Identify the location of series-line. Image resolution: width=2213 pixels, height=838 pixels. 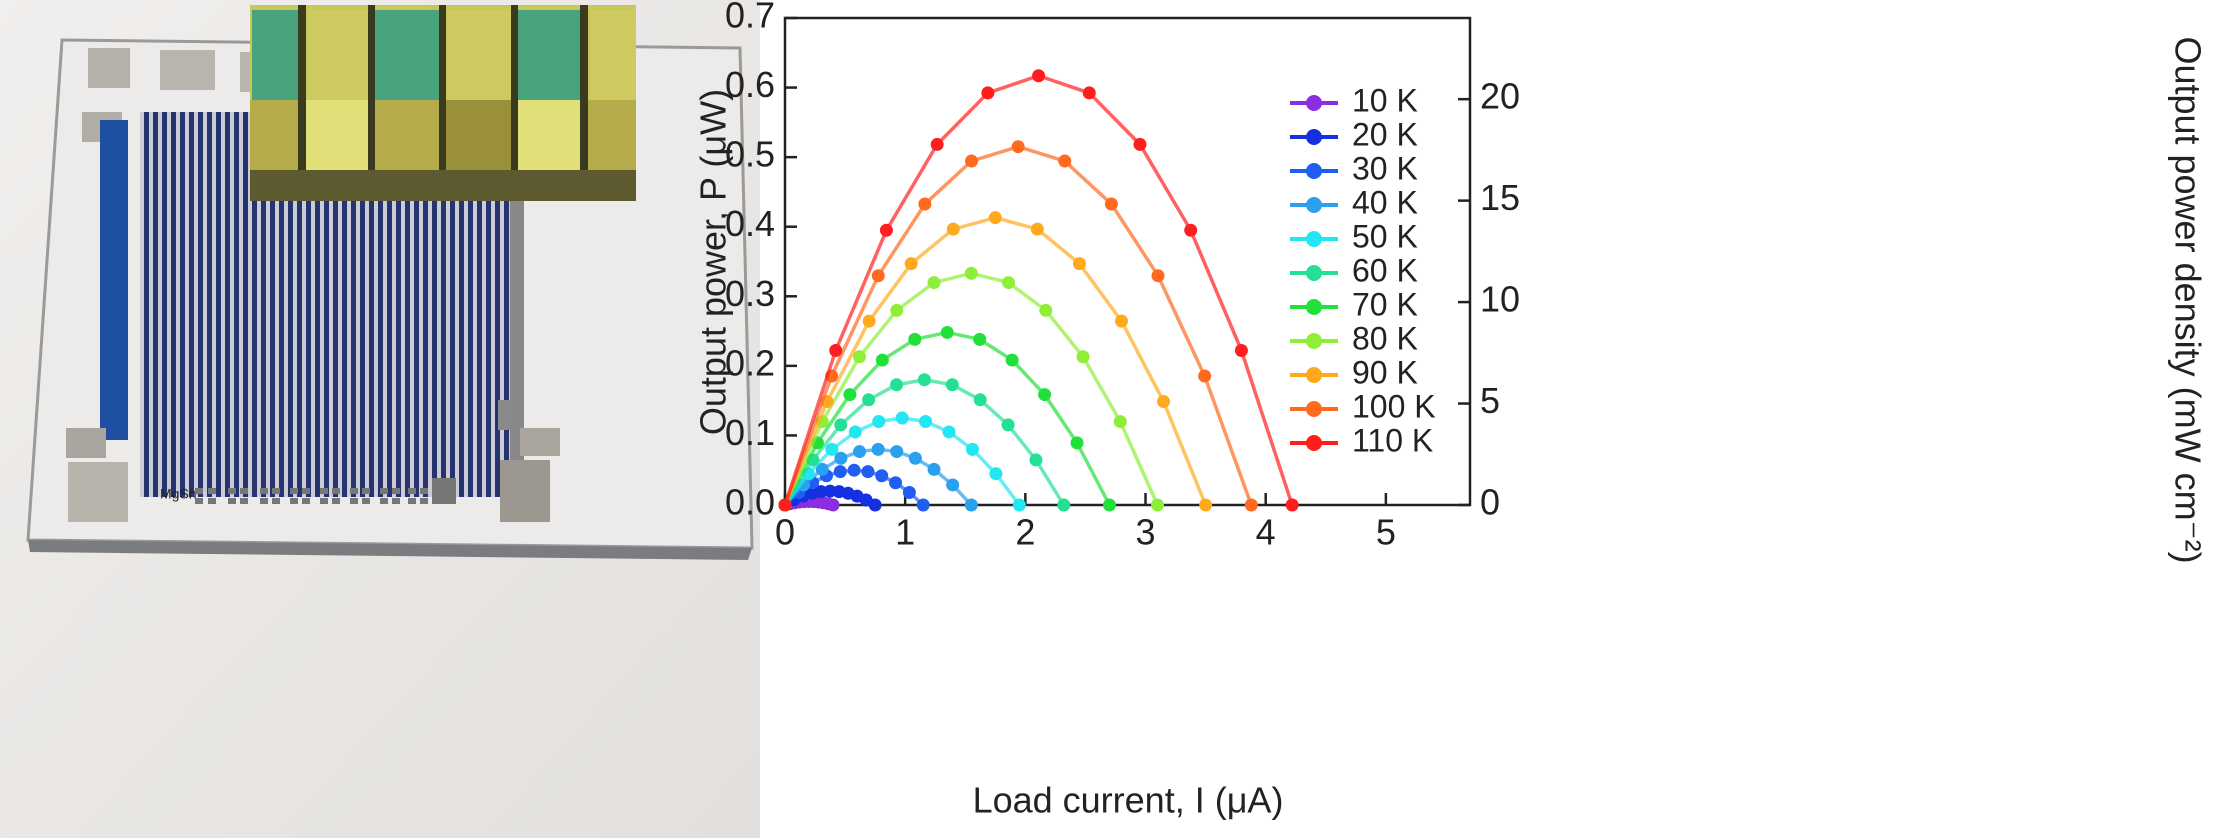
(995, 360).